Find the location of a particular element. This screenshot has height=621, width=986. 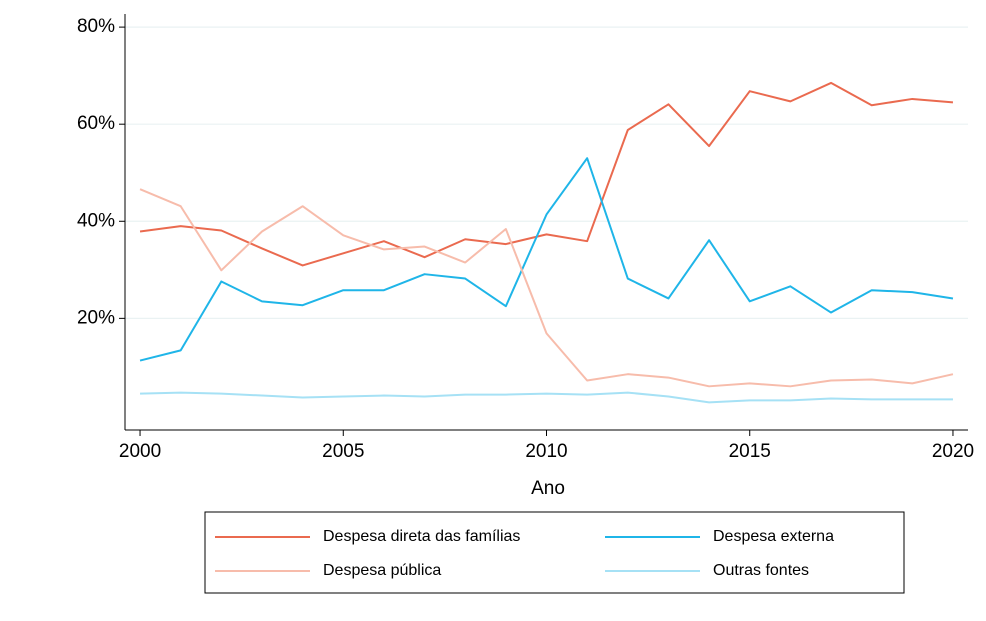

legend-label: Despesa direta das famílias is located at coordinates (421, 536).